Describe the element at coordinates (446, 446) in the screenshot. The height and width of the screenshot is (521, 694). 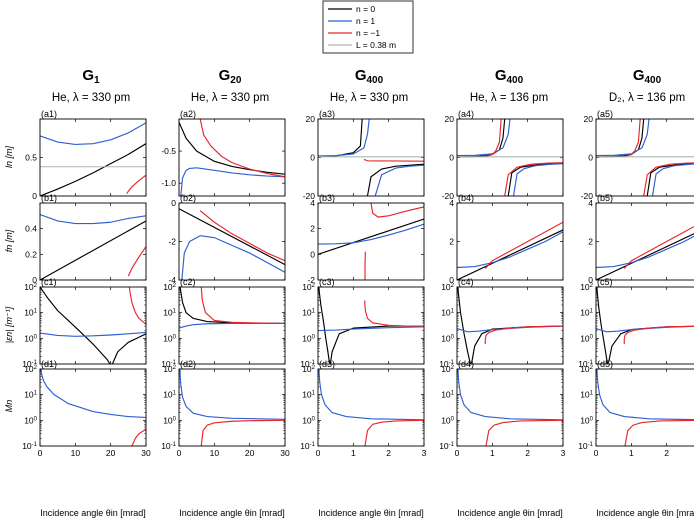
I see `ytick-label-d4: 10⁻¹` at that location.